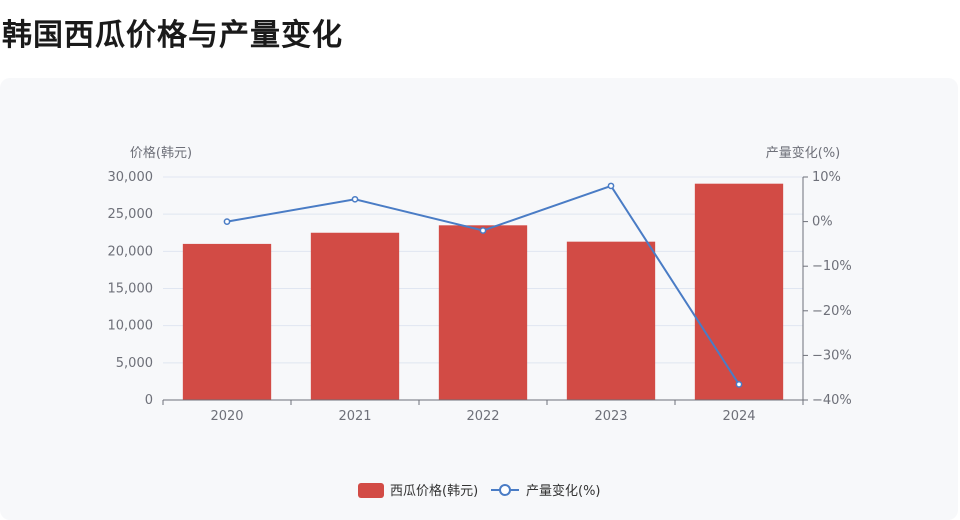  I want to click on legend: 西瓜价格(韩元) 产量变化(%), so click(479, 491).